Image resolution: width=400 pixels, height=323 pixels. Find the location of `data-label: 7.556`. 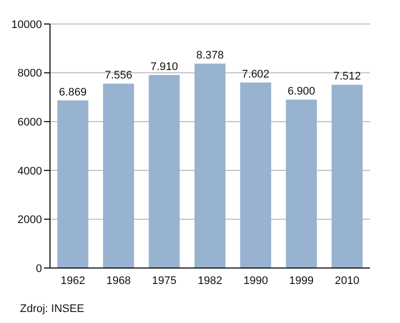

data-label: 7.556 is located at coordinates (118, 76).